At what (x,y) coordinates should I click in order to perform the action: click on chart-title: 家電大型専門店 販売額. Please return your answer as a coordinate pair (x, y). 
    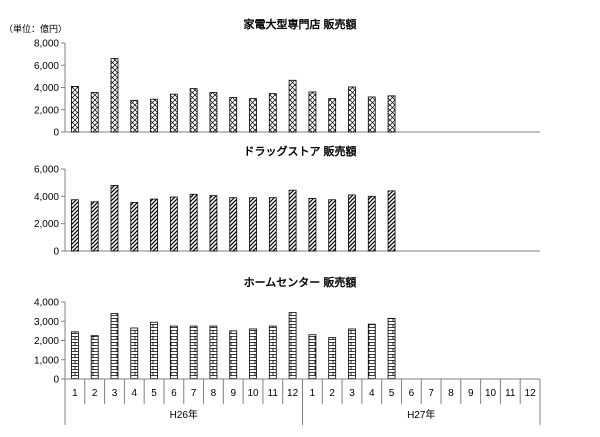
    Looking at the image, I should click on (299, 24).